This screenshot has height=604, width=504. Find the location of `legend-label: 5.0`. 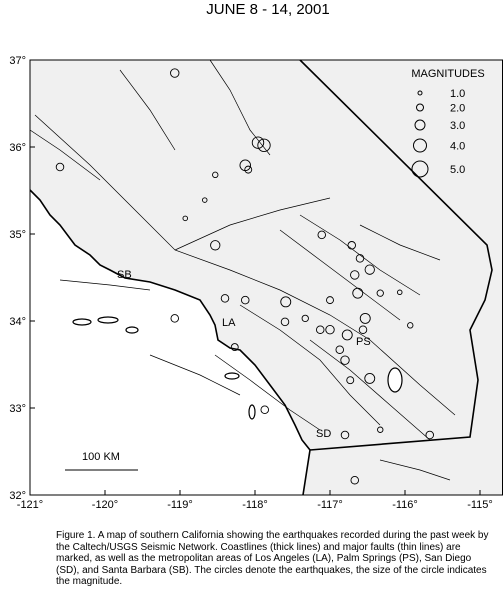

legend-label: 5.0 is located at coordinates (457, 170).